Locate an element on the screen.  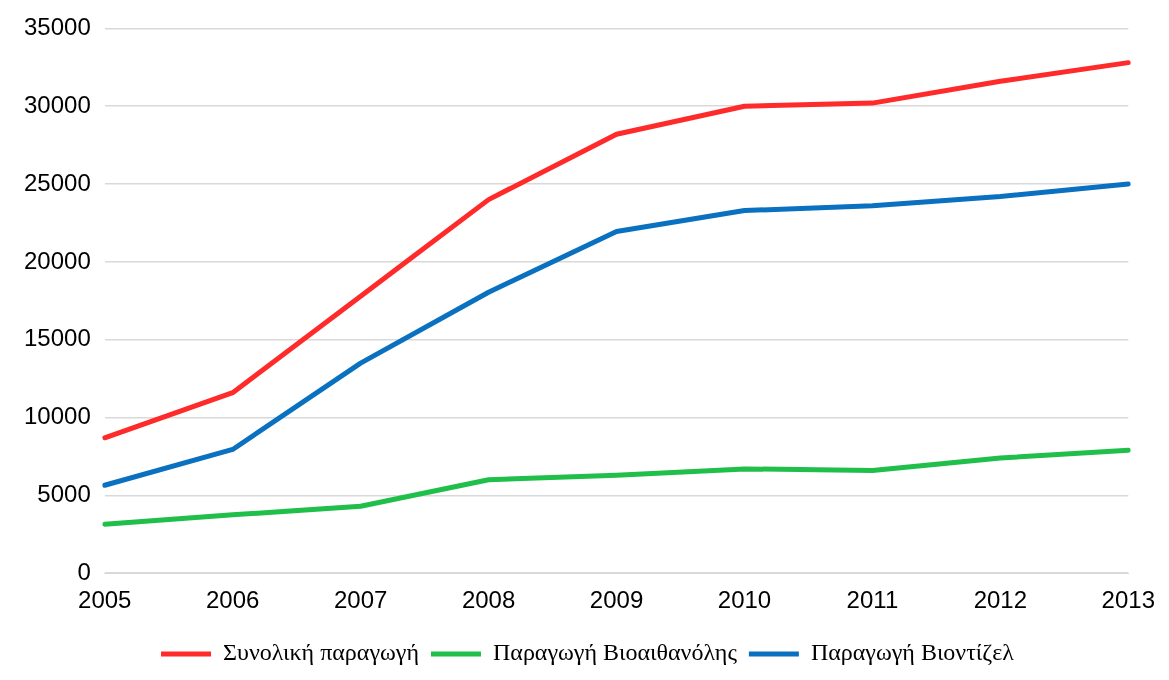
x-tick-label: 2009 is located at coordinates (616, 600).